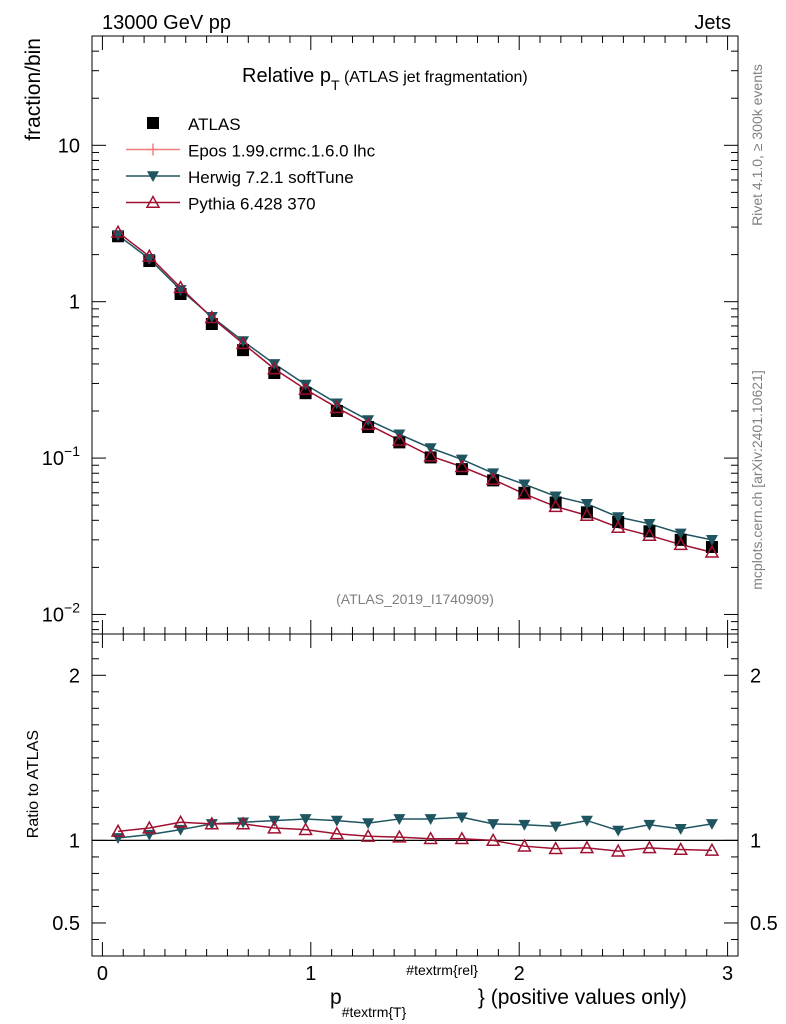  Describe the element at coordinates (434, 77) in the screenshot. I see `title-suffix: (ATLAS jet fragmentation)` at that location.